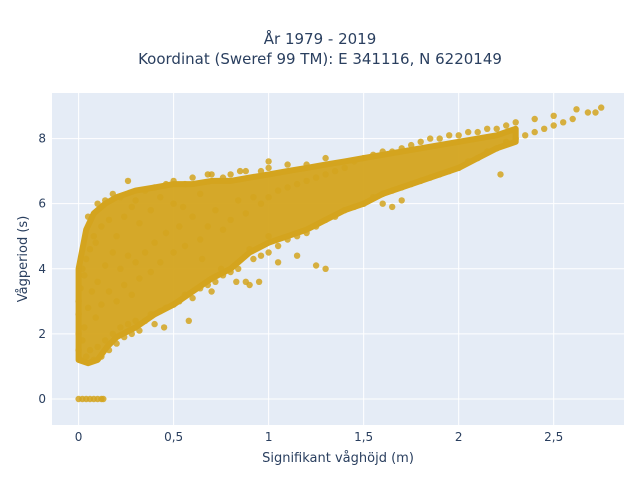 The width and height of the screenshot is (640, 480). Describe the element at coordinates (553, 437) in the screenshot. I see `x-tick-label: 2,5` at that location.